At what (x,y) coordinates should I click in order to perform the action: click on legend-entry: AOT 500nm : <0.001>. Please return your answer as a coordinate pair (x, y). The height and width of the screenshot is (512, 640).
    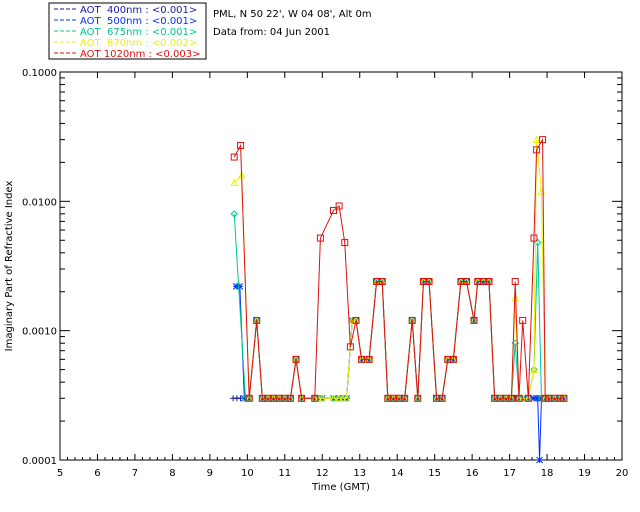
    Looking at the image, I should click on (125, 21).